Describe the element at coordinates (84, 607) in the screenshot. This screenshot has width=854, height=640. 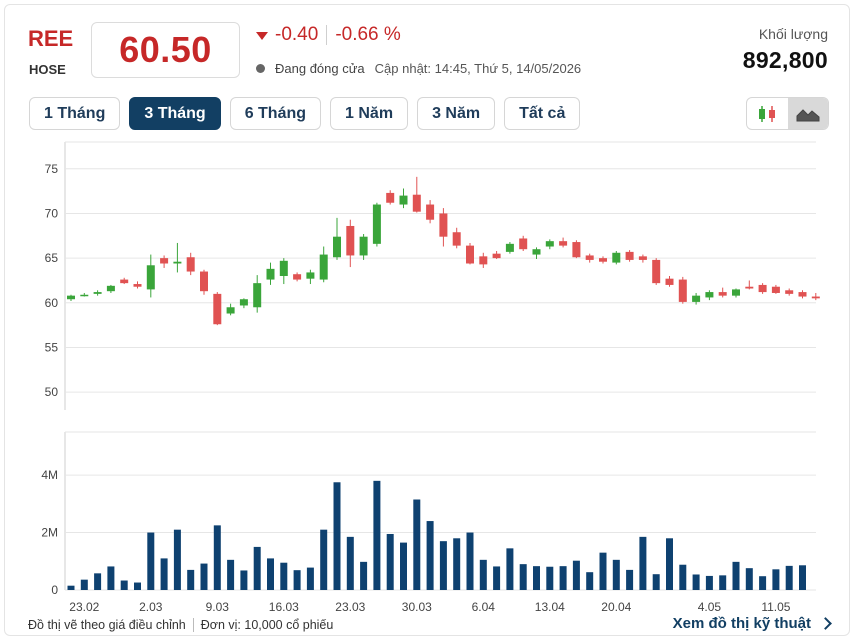
I see `date-tick-label: 23.02` at that location.